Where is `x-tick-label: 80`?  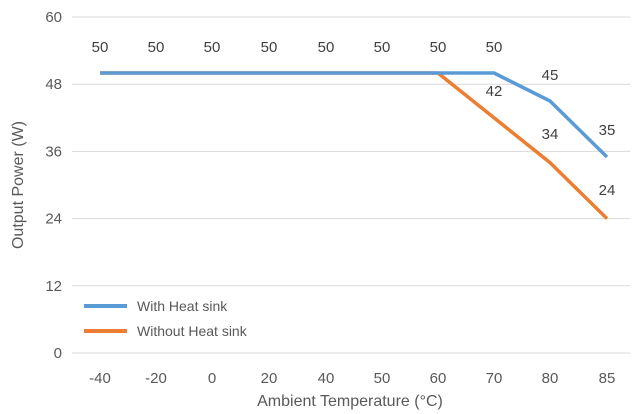
x-tick-label: 80 is located at coordinates (550, 378).